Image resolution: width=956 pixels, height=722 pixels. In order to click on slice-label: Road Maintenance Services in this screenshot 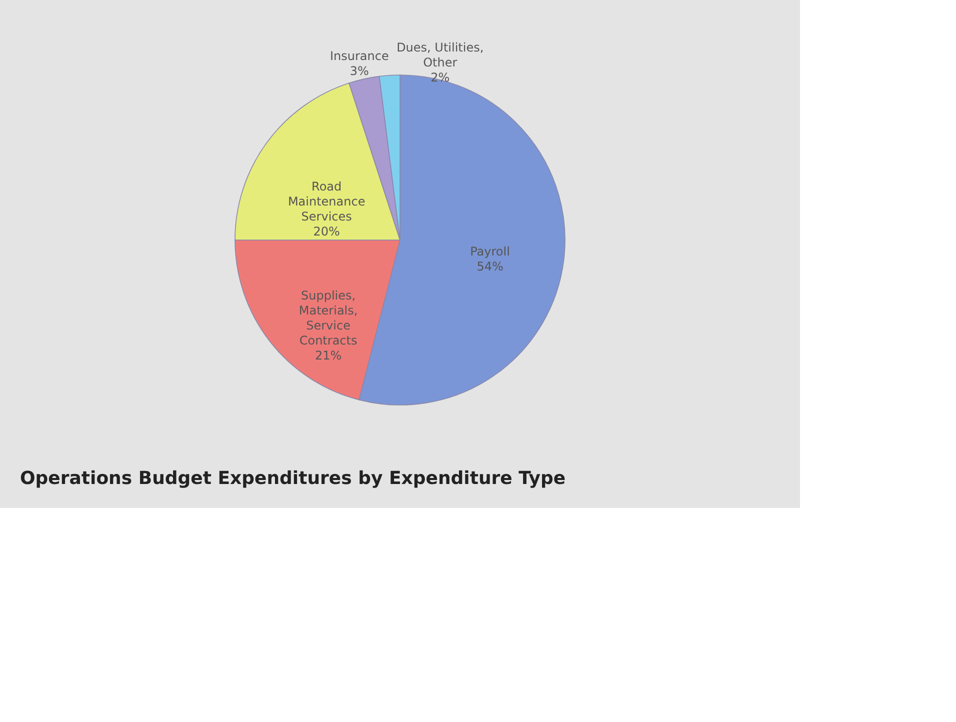, I will do `click(327, 202)`.